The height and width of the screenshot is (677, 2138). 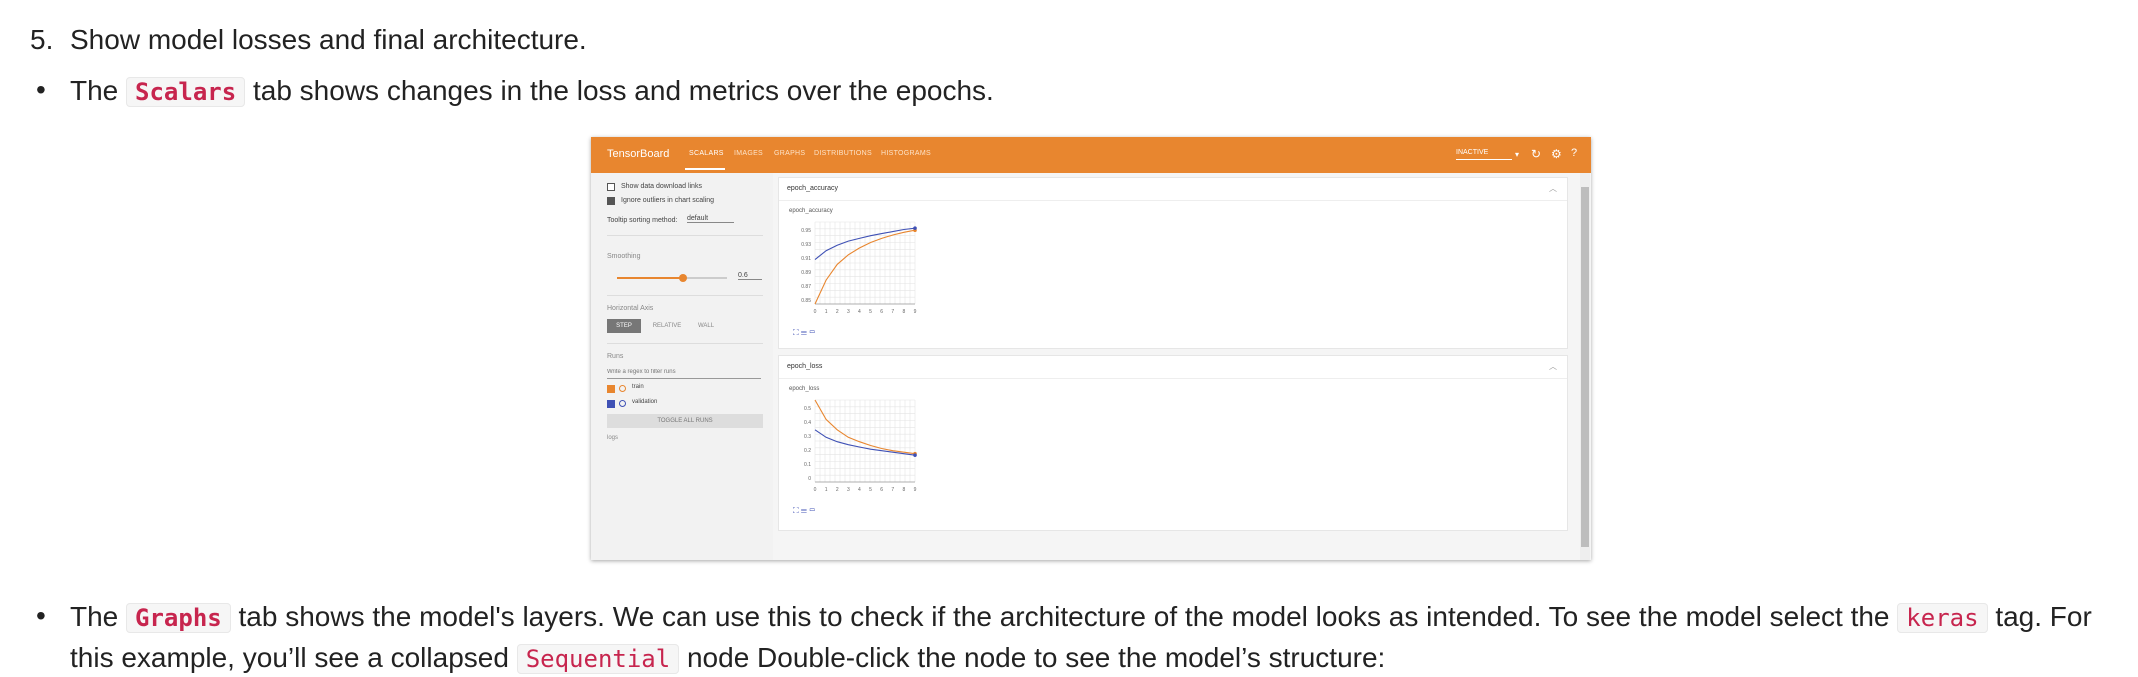 I want to click on tab-distributions: DISTRIBUTIONS, so click(x=843, y=153).